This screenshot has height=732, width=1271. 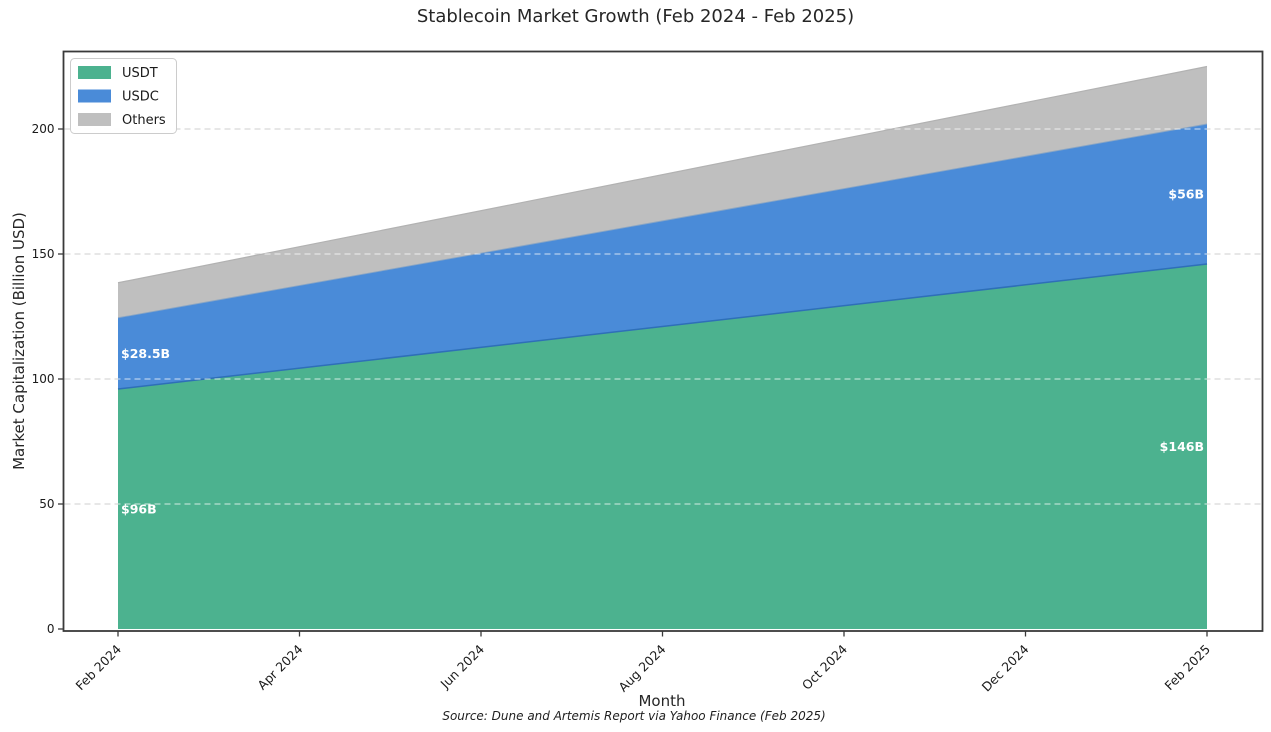 I want to click on x-tick-label-6: Feb 2025, so click(x=1188, y=668).